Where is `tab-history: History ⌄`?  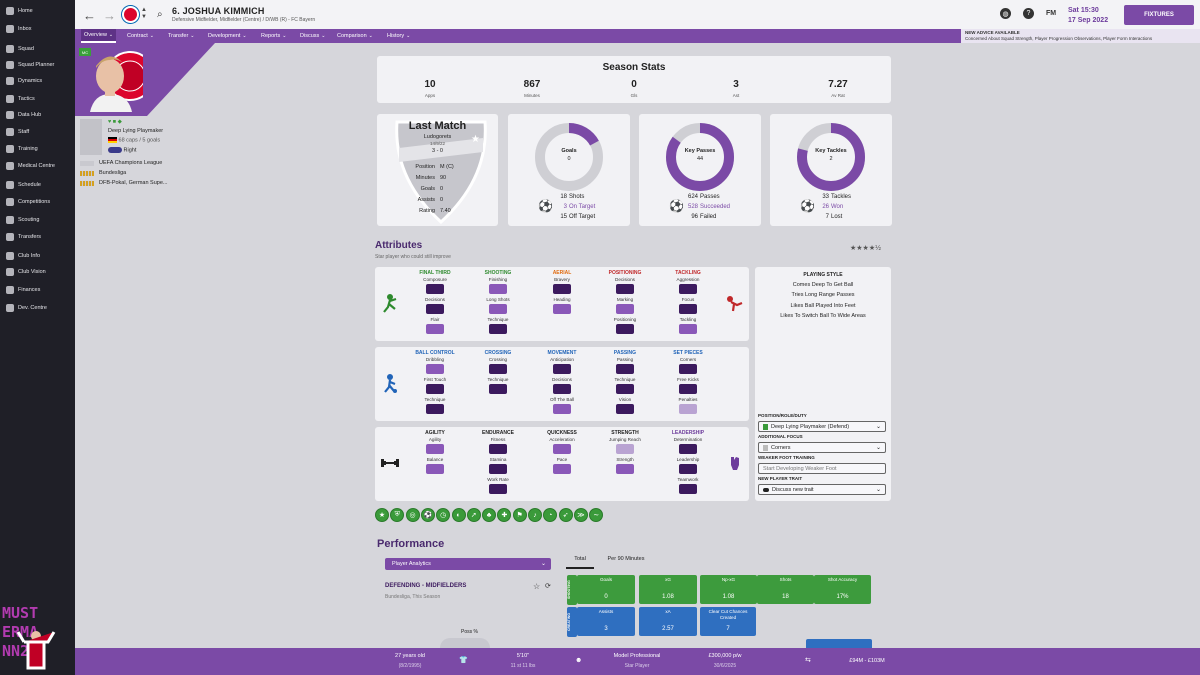
tab-history: History ⌄ is located at coordinates (398, 36).